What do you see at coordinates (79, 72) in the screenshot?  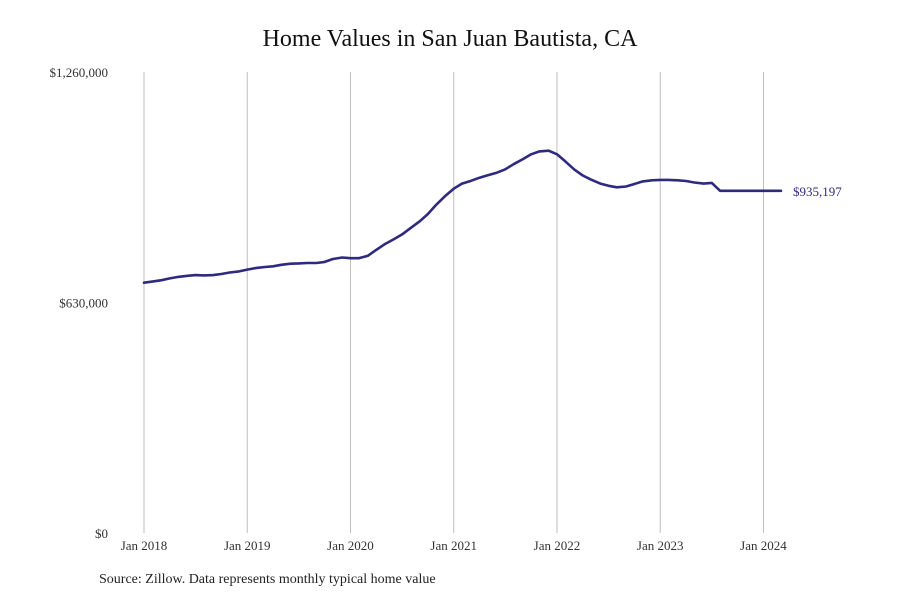 I see `y-tick-label: $1,260,000` at bounding box center [79, 72].